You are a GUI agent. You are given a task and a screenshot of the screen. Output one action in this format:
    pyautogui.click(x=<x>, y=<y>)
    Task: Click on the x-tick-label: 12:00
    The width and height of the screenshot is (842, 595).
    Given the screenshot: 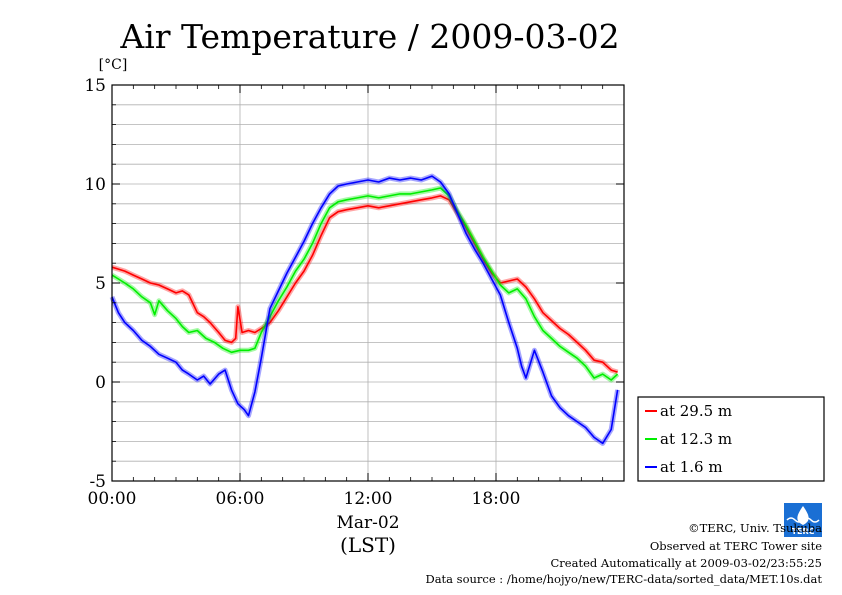 What is the action you would take?
    pyautogui.click(x=368, y=499)
    